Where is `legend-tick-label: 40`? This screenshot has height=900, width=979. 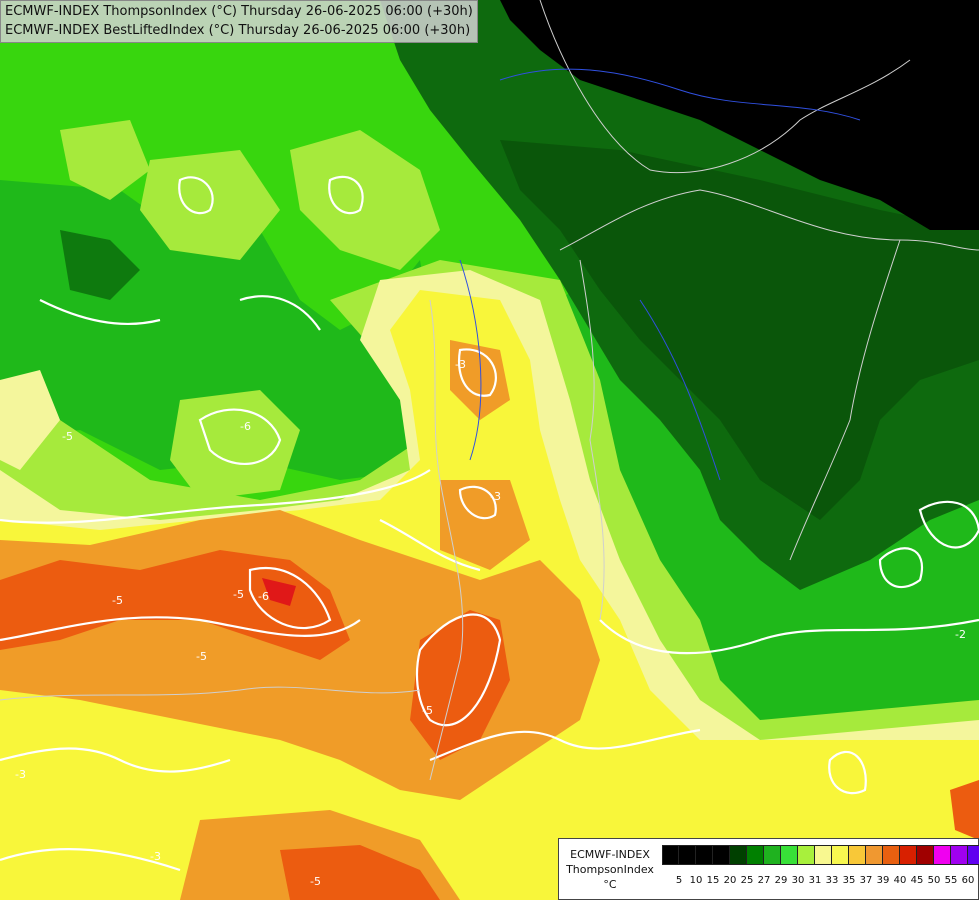 legend-tick-label: 40 is located at coordinates (900, 880).